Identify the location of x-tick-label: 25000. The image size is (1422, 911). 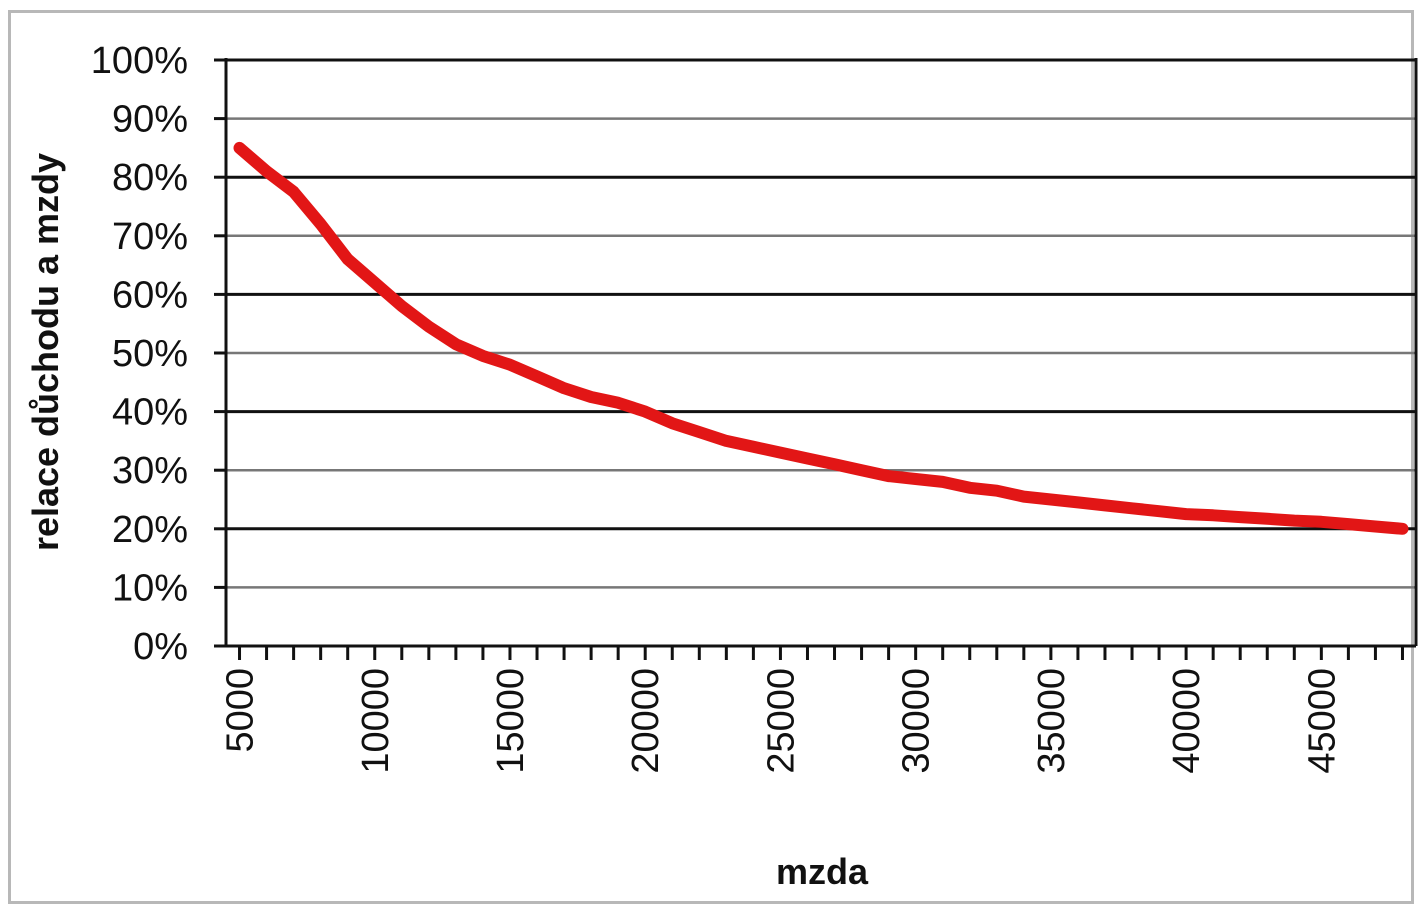
(781, 721).